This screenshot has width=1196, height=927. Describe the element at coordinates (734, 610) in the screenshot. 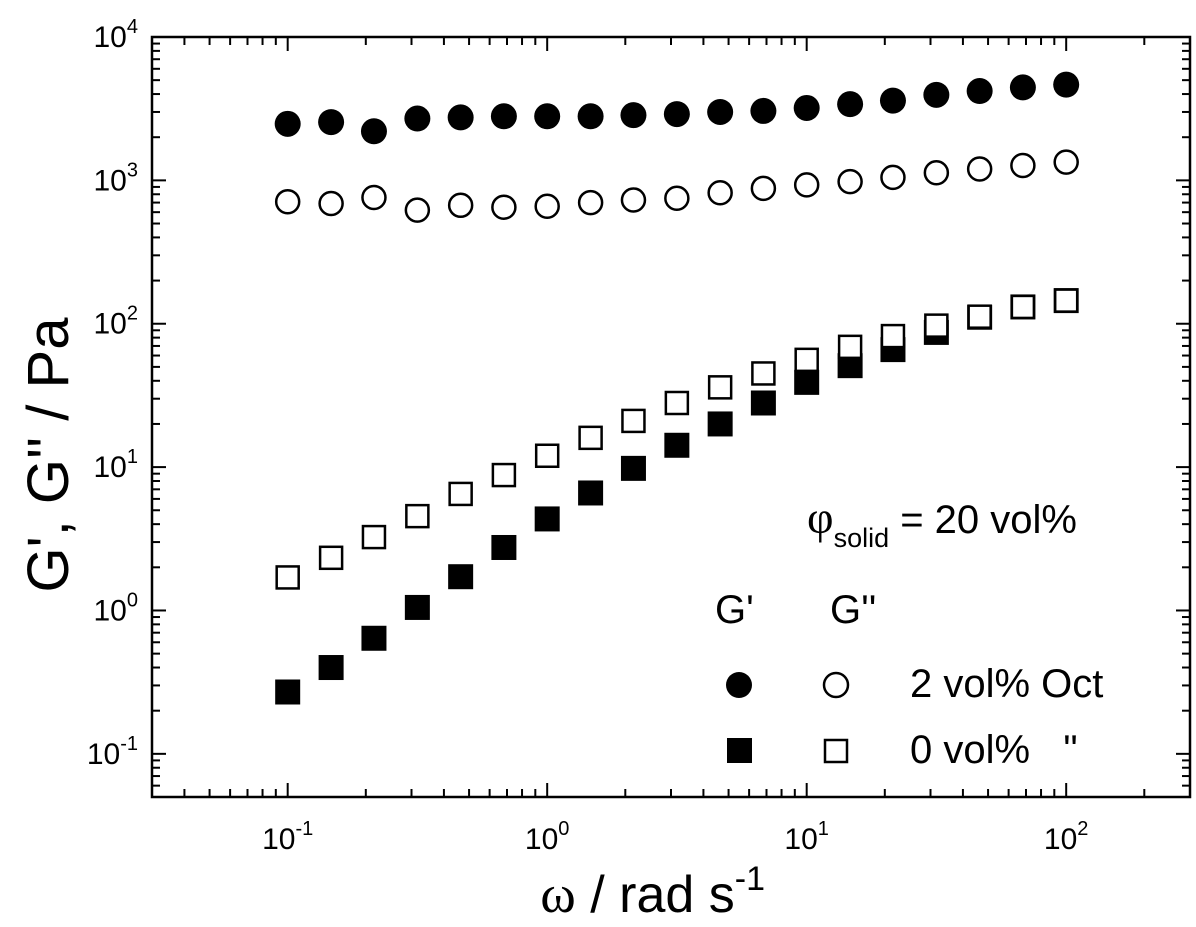

I see `legend-header-gprime: G'` at that location.